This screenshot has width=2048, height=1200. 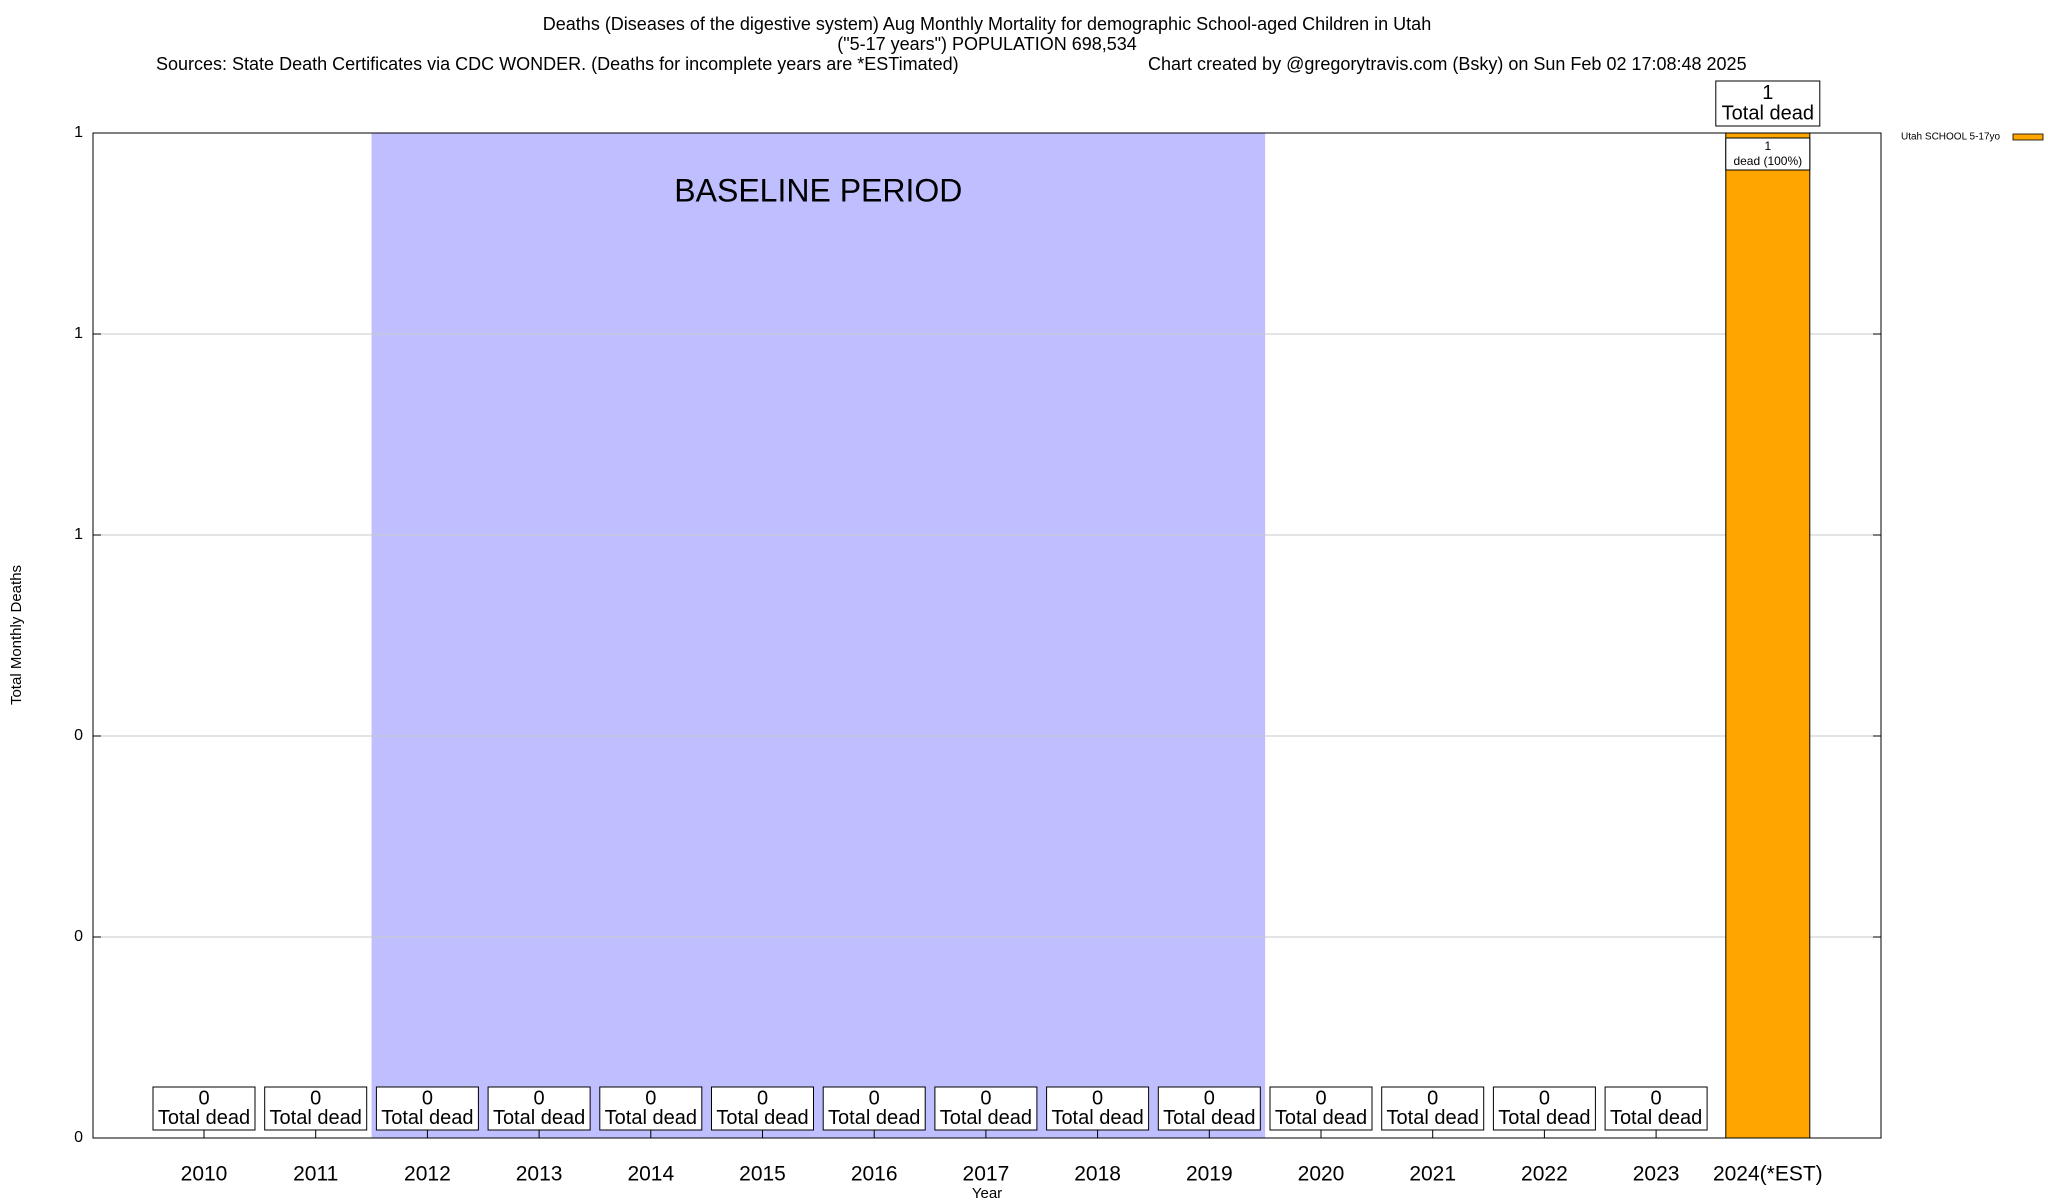 I want to click on baseline-label: BASELINE PERIOD, so click(x=818, y=190).